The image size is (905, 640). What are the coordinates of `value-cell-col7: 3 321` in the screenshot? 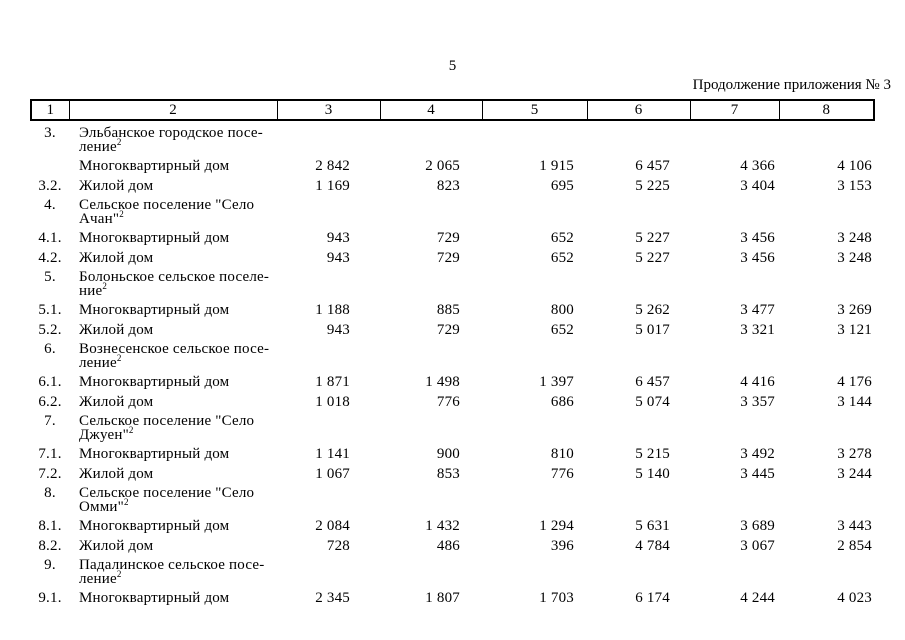 It's located at (757, 329).